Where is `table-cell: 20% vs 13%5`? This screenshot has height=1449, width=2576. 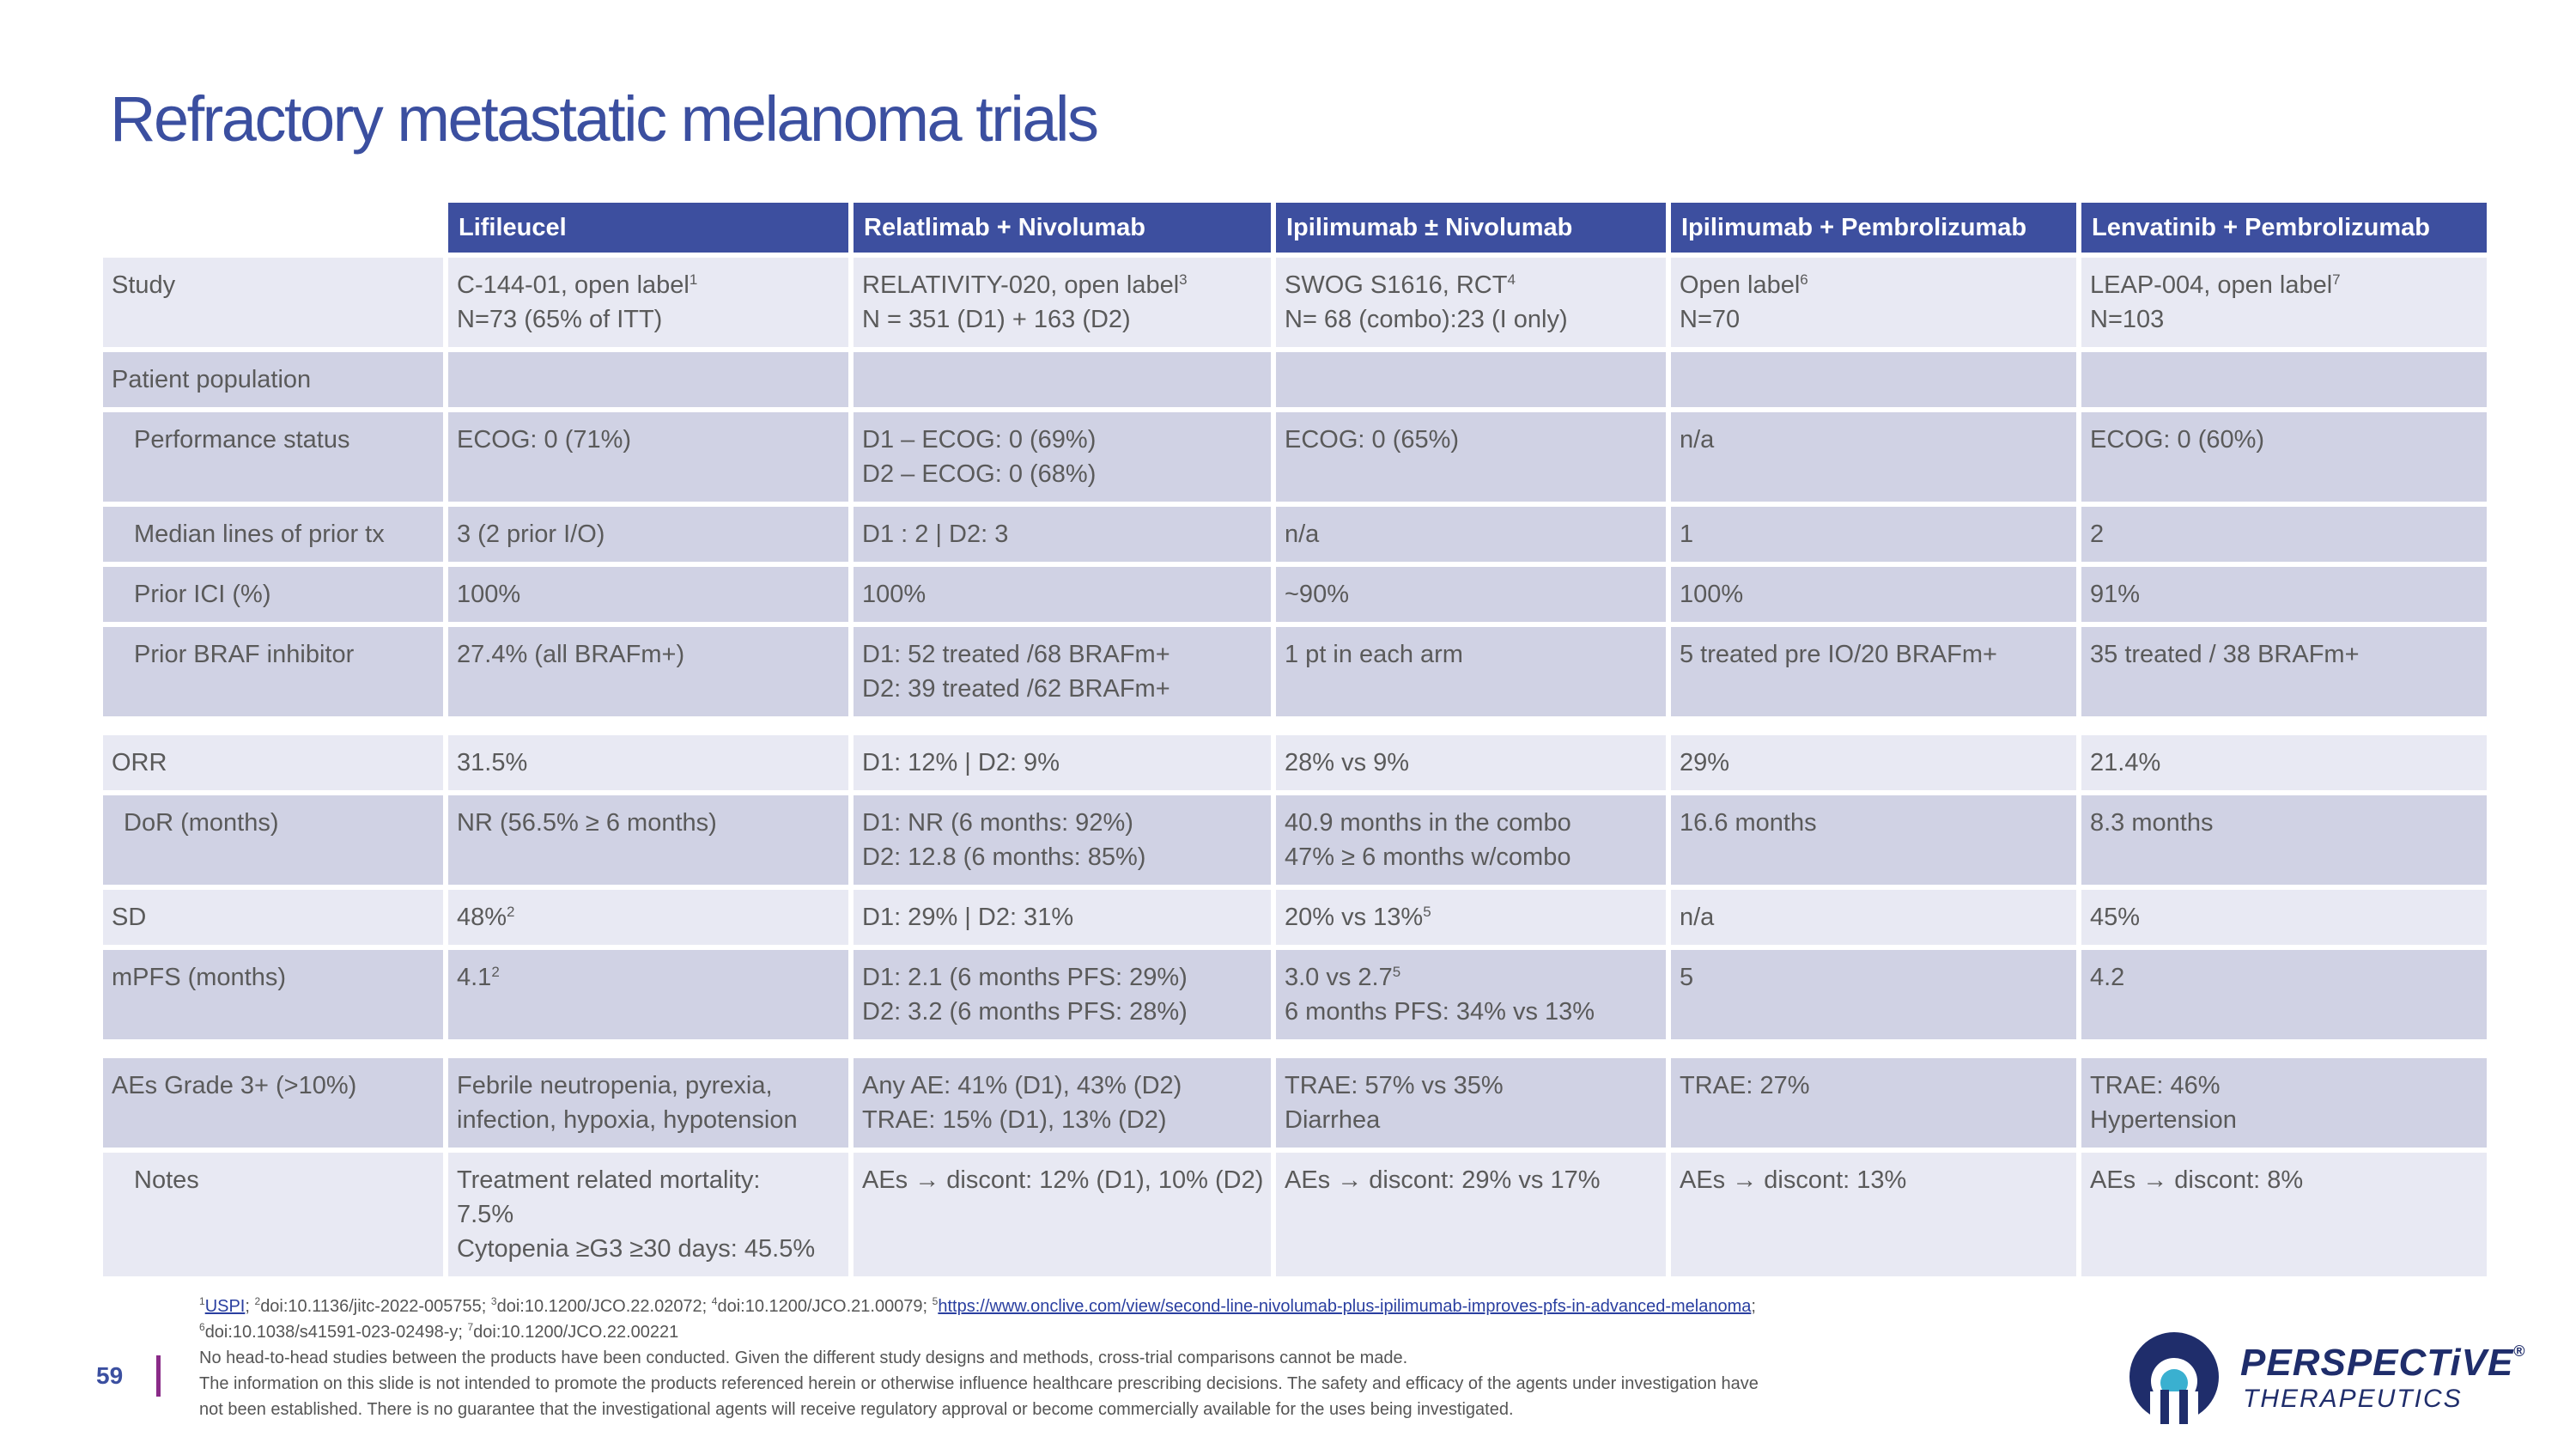 table-cell: 20% vs 13%5 is located at coordinates (1471, 917).